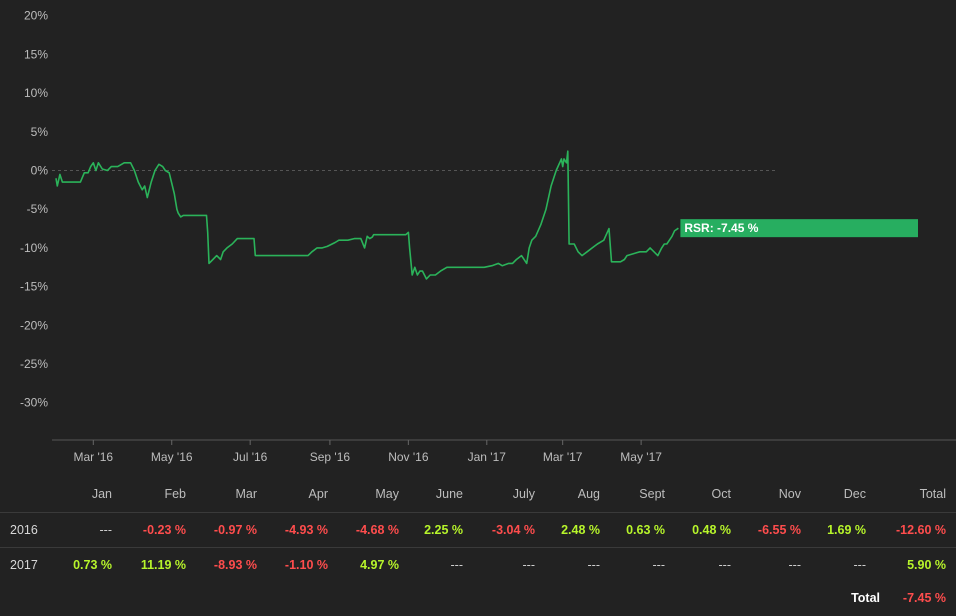  I want to click on month-return-cell: 0.73 %, so click(92, 565).